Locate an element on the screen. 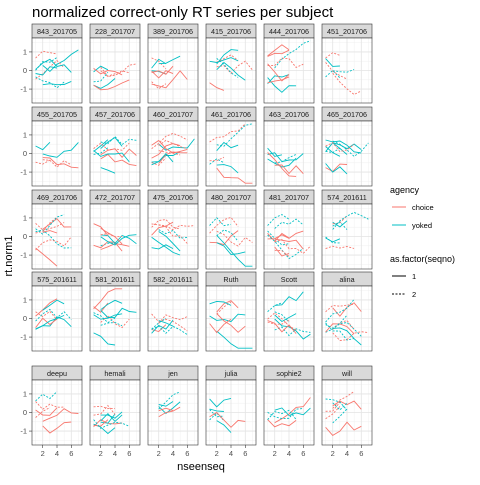 The height and width of the screenshot is (485, 480). facet-strip-label: jen is located at coordinates (172, 373).